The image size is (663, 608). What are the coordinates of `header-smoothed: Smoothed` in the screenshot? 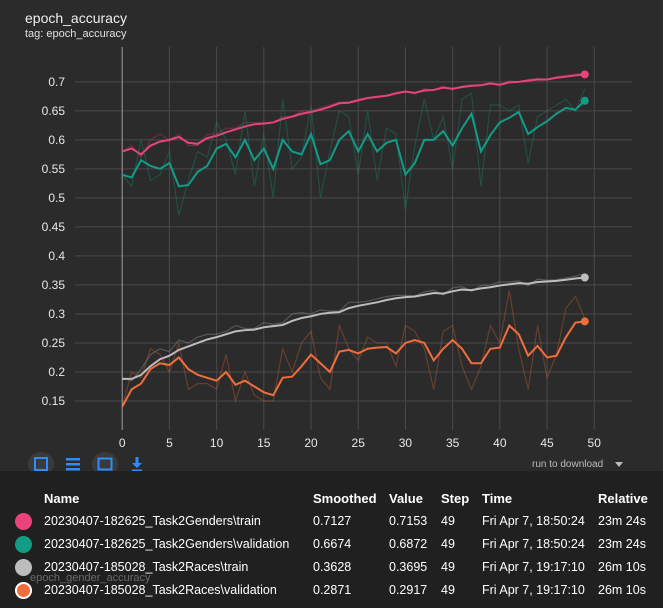 It's located at (345, 498).